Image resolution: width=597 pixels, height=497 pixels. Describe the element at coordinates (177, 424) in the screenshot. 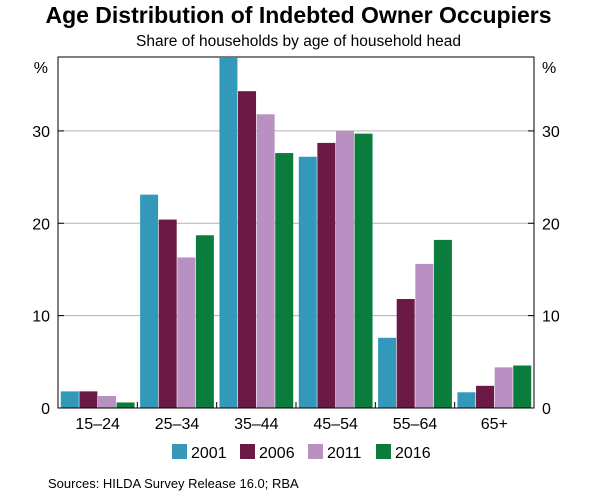

I see `x-tick-label: 25–34` at that location.